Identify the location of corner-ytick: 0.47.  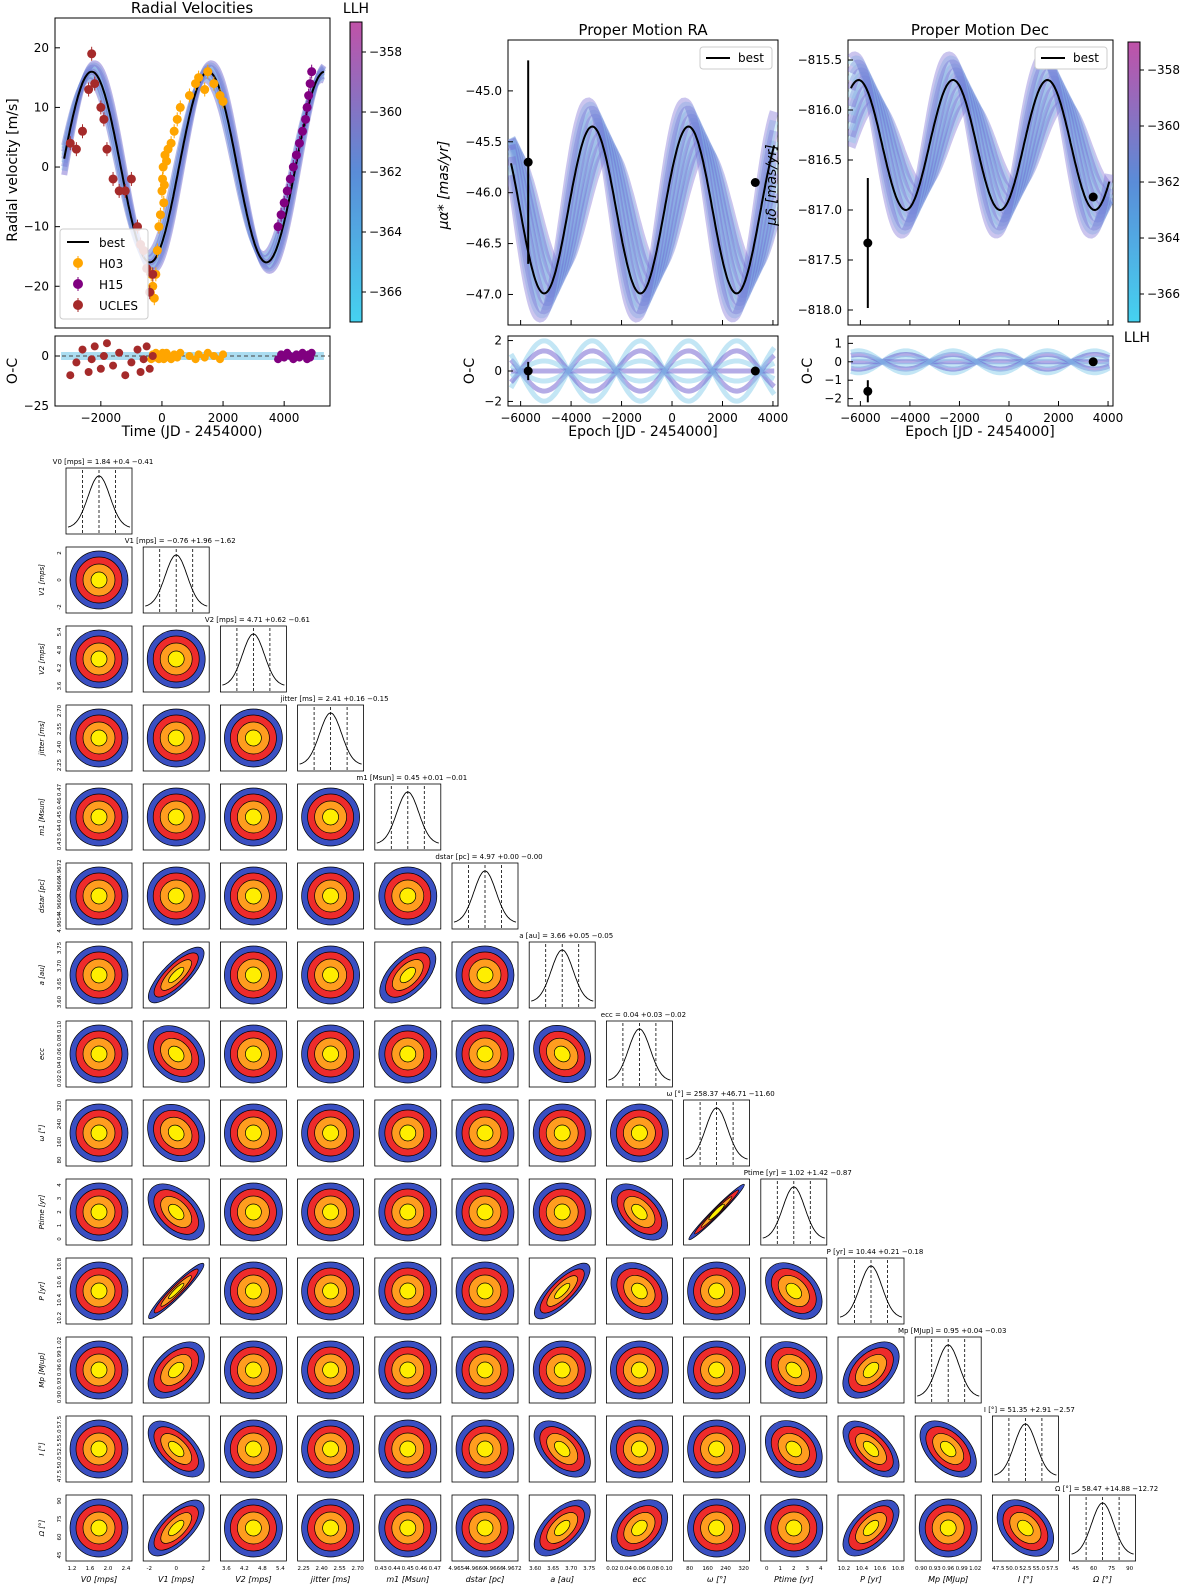
(60, 789).